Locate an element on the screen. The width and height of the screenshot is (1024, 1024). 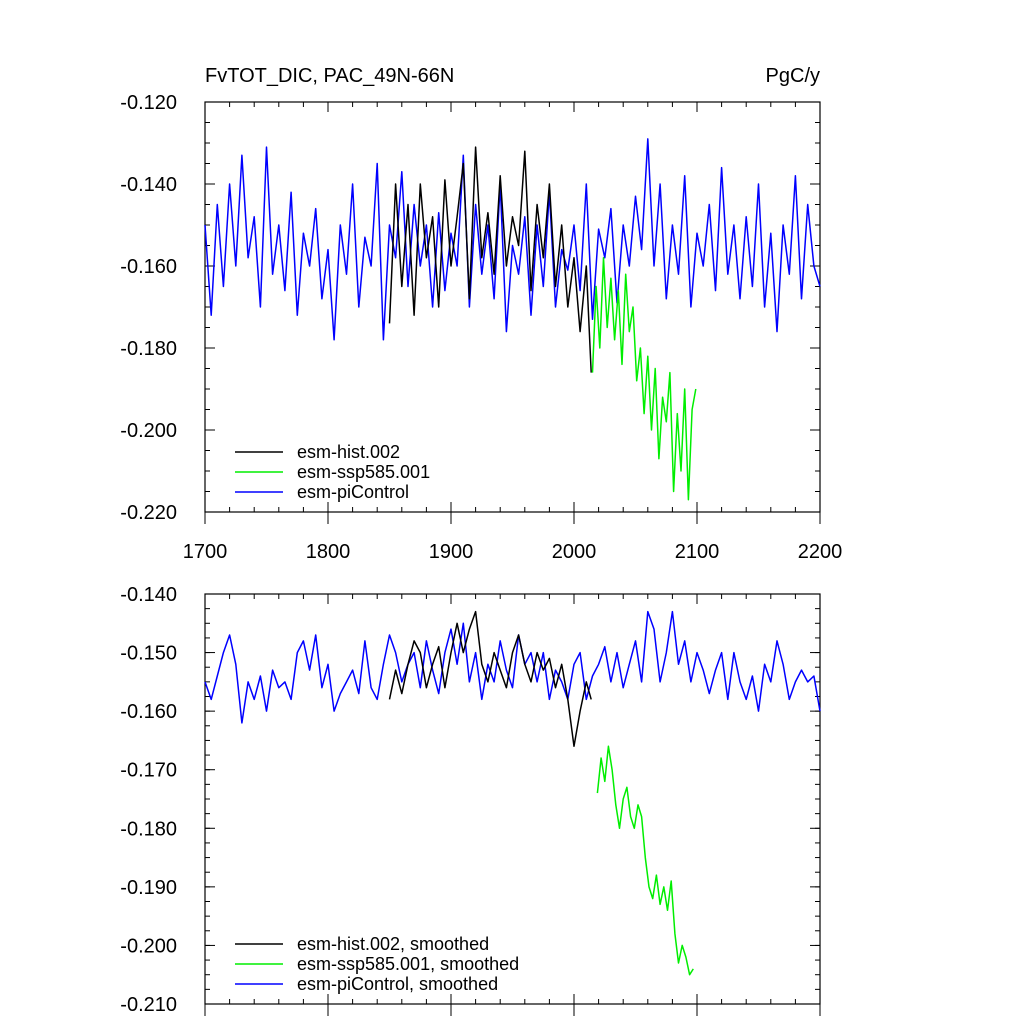
series-line-esm-hist-002-smoothed is located at coordinates (490, 679).